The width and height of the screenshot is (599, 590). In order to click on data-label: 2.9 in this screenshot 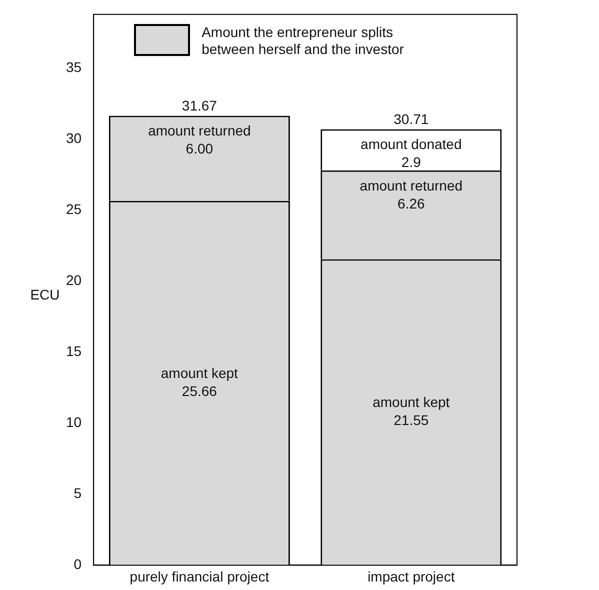, I will do `click(411, 162)`.